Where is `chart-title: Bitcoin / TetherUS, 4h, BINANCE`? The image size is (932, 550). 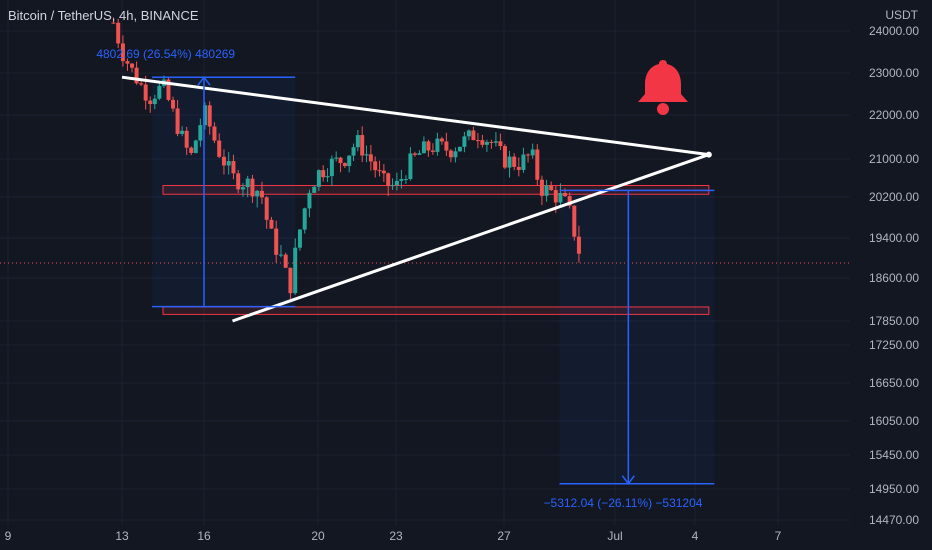
chart-title: Bitcoin / TetherUS, 4h, BINANCE is located at coordinates (103, 15).